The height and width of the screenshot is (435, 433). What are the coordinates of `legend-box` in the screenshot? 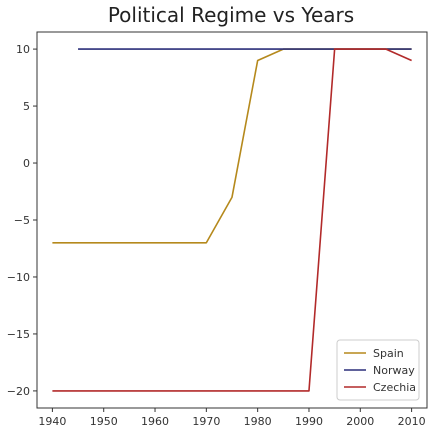 It's located at (378, 370).